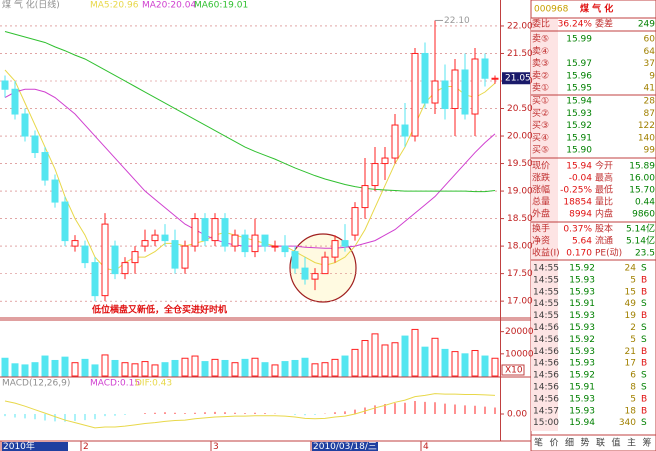 The height and width of the screenshot is (451, 656). I want to click on tick-volume: 24, so click(631, 269).